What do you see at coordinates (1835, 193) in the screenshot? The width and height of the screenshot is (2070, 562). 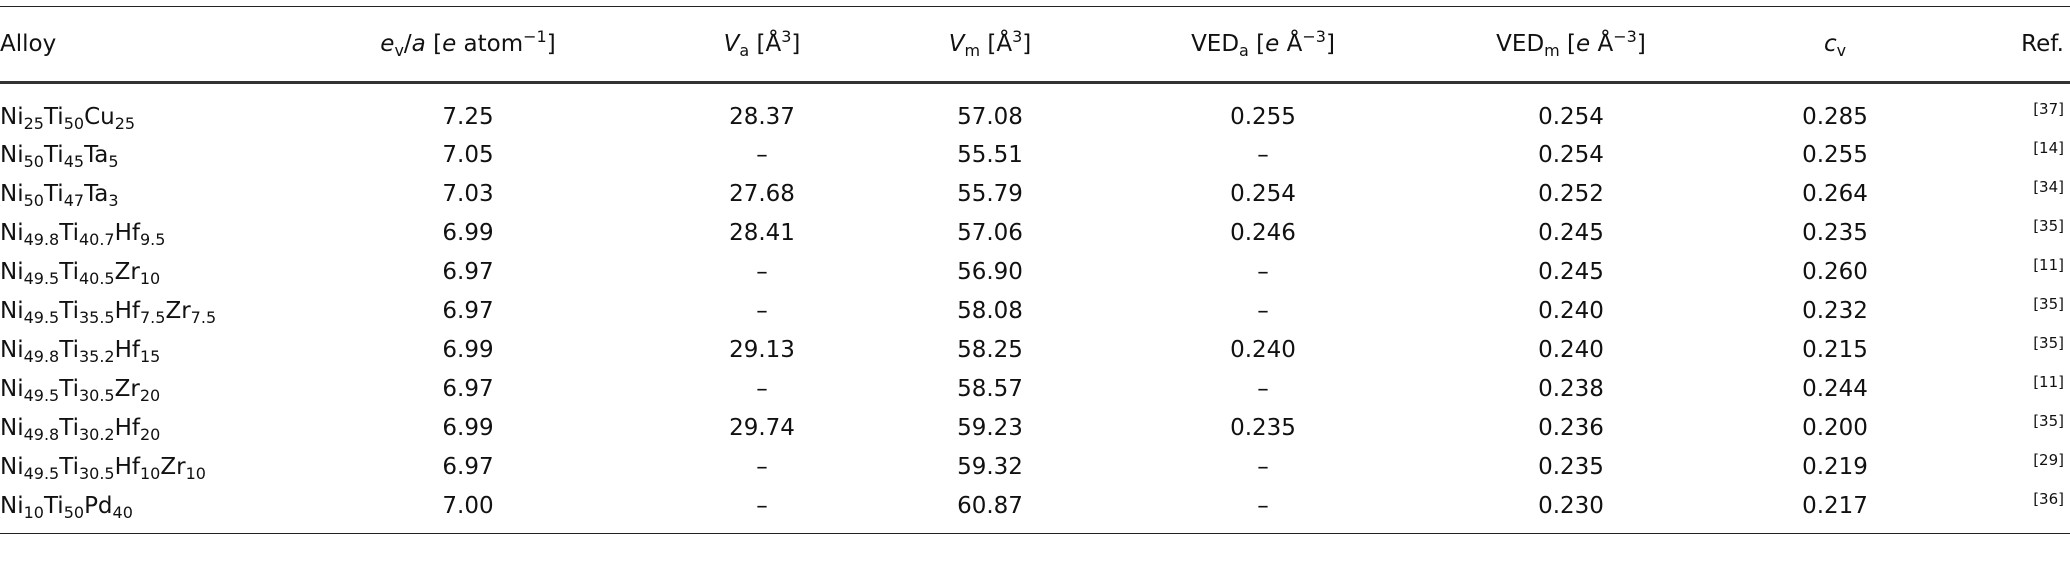 I see `value-cell: 0.264` at bounding box center [1835, 193].